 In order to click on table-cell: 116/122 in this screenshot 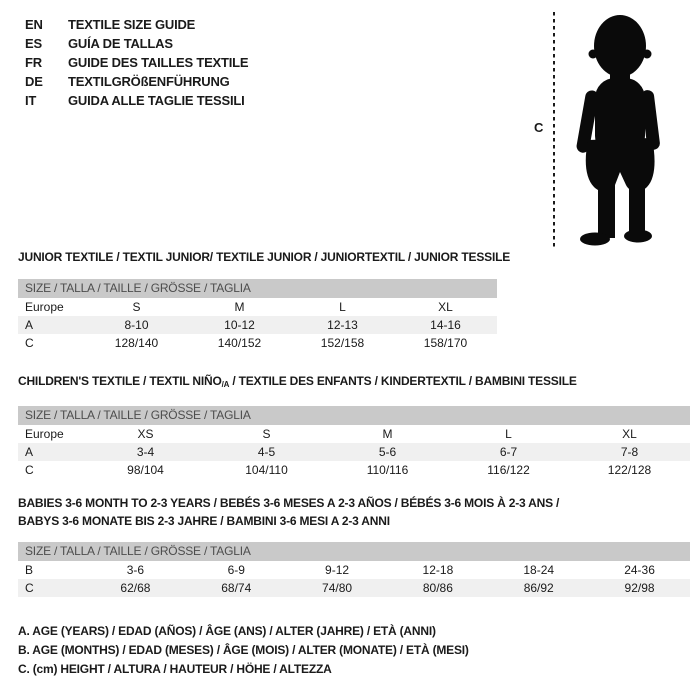, I will do `click(508, 470)`.